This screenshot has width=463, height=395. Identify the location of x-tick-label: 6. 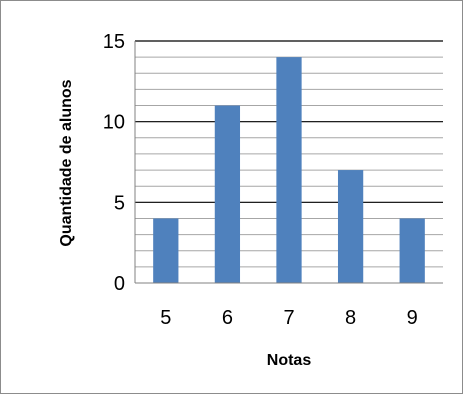
(227, 318).